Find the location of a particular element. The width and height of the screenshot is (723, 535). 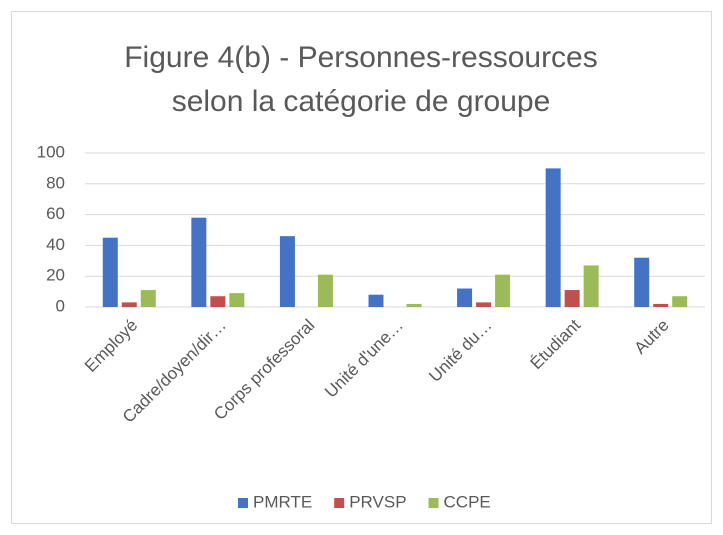

y-tick-label: 20 is located at coordinates (55, 275).